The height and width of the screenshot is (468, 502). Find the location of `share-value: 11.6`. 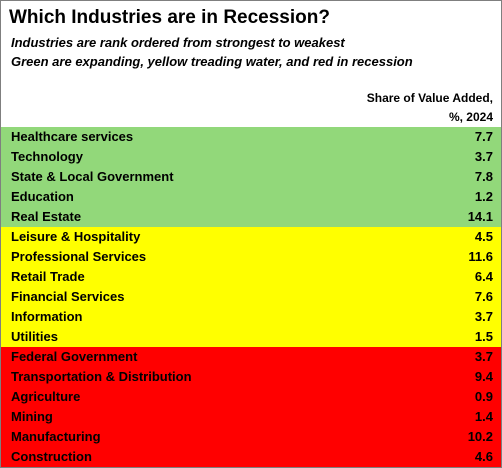

share-value: 11.6 is located at coordinates (480, 256).